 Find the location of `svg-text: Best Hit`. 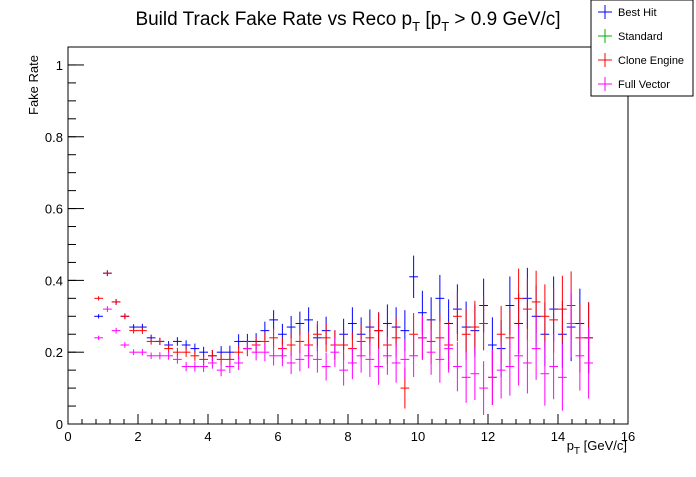

svg-text: Best Hit is located at coordinates (637, 13).